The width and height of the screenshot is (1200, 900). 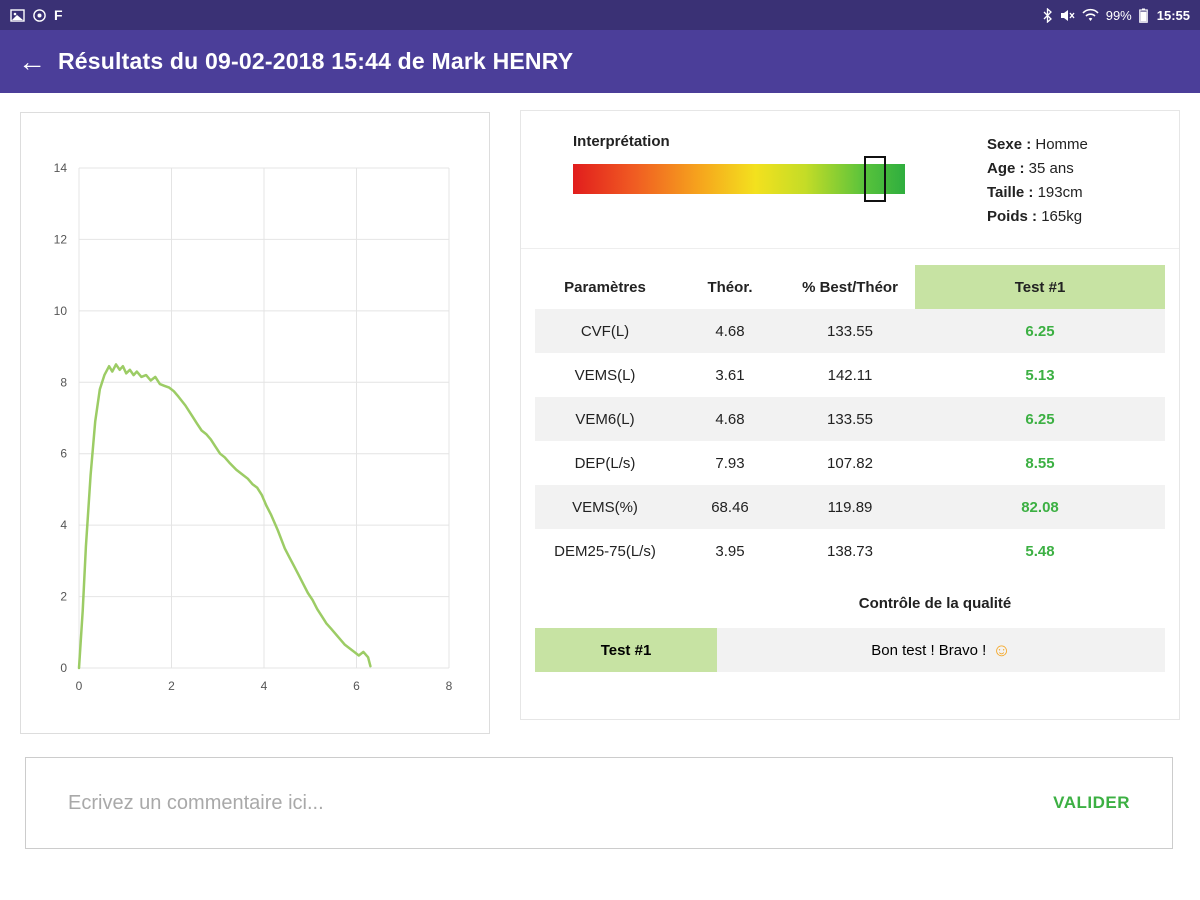 I want to click on patient-sex: Sexe : Homme, so click(x=1037, y=144).